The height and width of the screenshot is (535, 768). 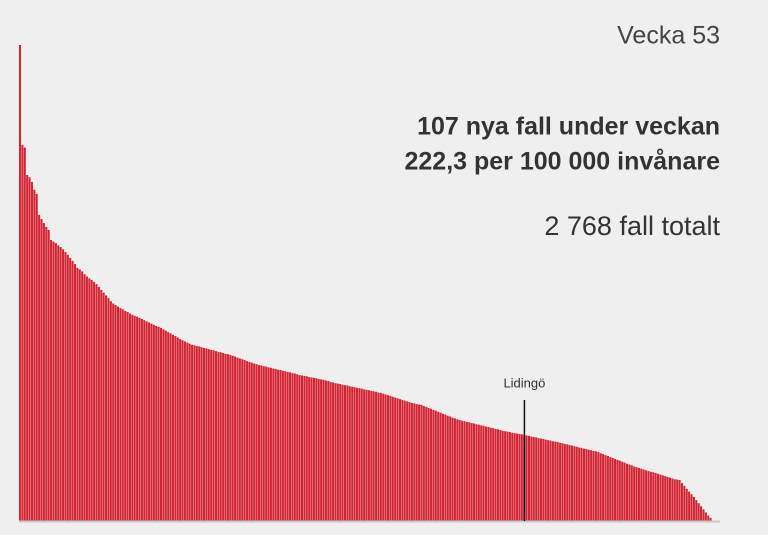 I want to click on headline: 222,3 per 100 000 invånare, so click(x=562, y=162).